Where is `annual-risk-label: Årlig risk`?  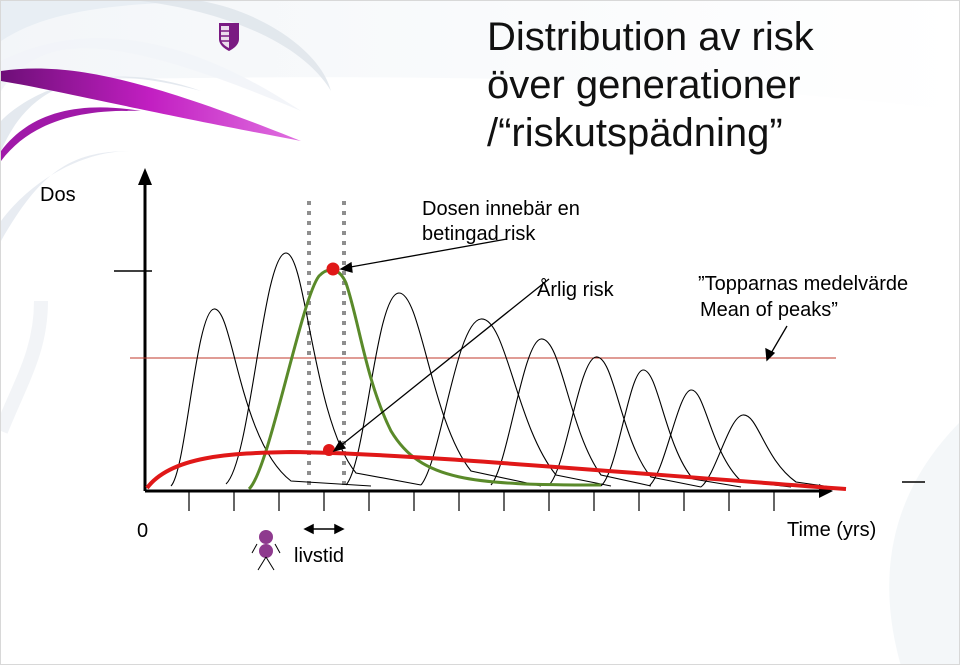 annual-risk-label: Årlig risk is located at coordinates (575, 290).